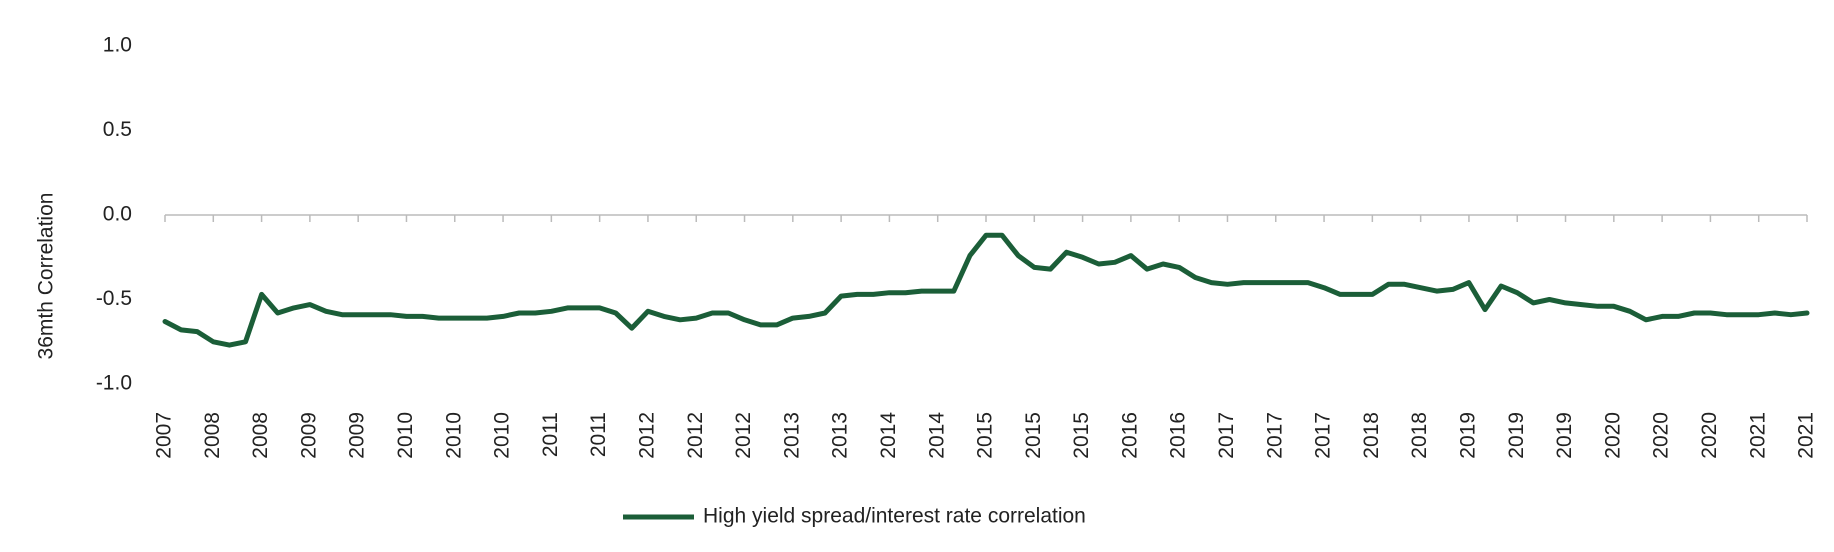  I want to click on y-tick-label: 1.0, so click(117, 45).